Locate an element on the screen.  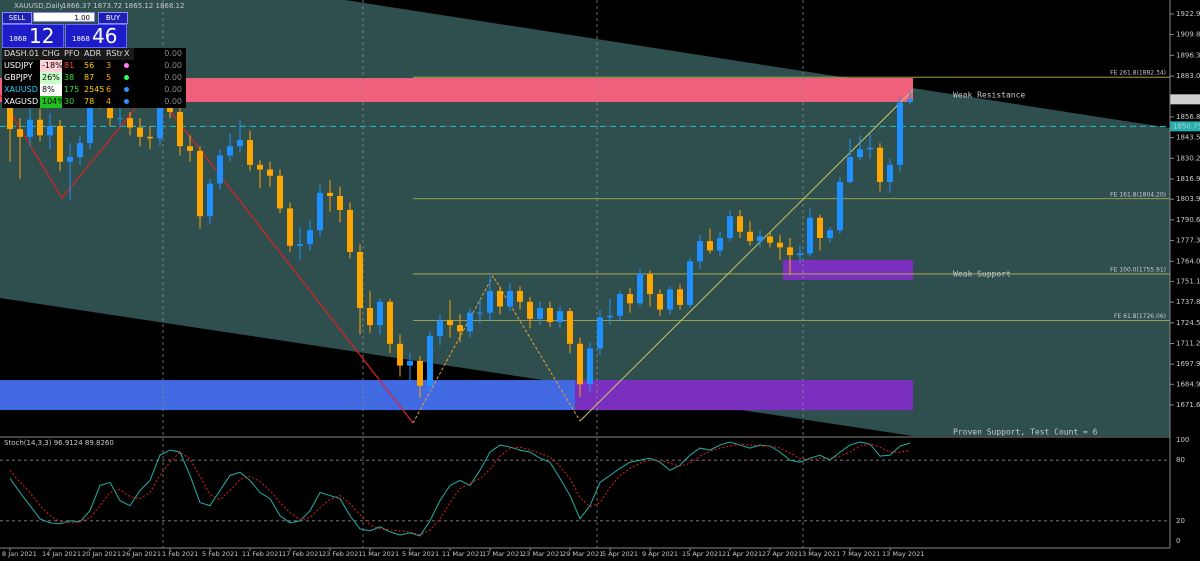
buy-button: BUY is located at coordinates (113, 18).